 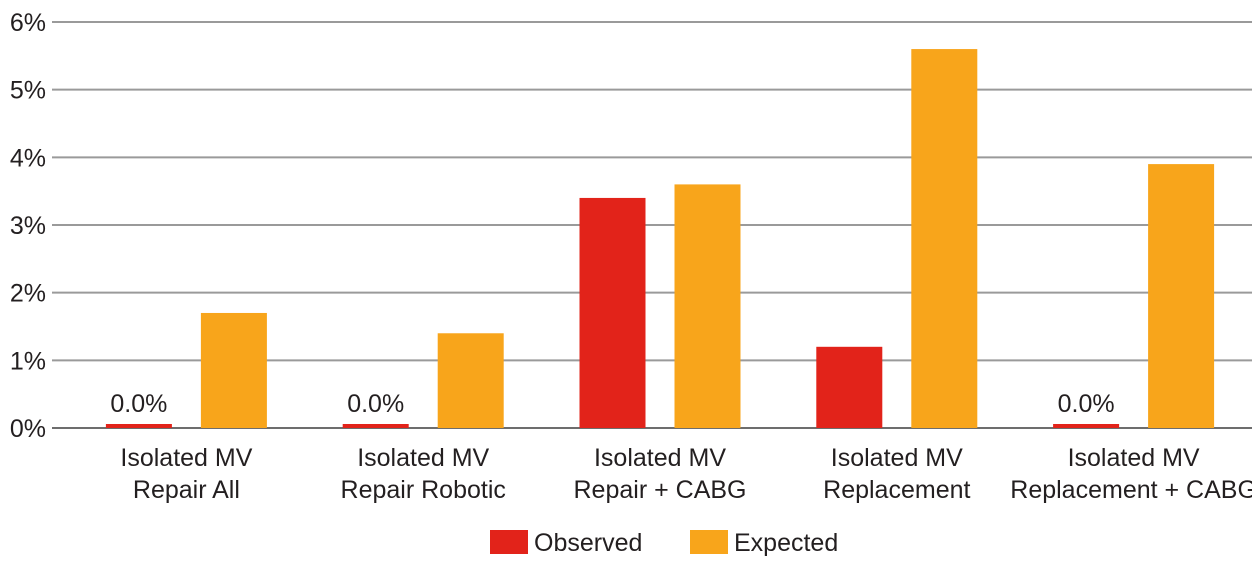 What do you see at coordinates (588, 543) in the screenshot?
I see `legend-label-observed: Observed` at bounding box center [588, 543].